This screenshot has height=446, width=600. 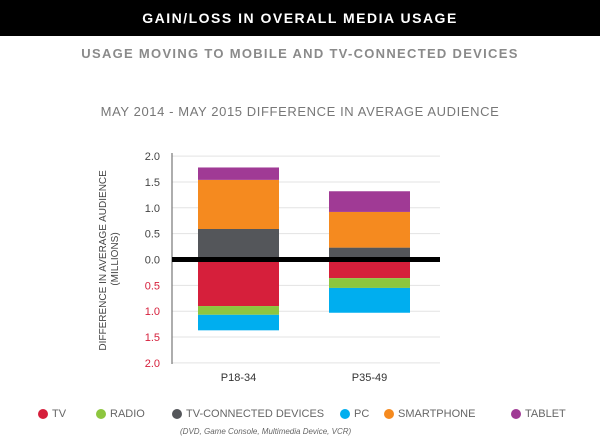 What do you see at coordinates (437, 414) in the screenshot?
I see `legend-label: SMARTPHONE` at bounding box center [437, 414].